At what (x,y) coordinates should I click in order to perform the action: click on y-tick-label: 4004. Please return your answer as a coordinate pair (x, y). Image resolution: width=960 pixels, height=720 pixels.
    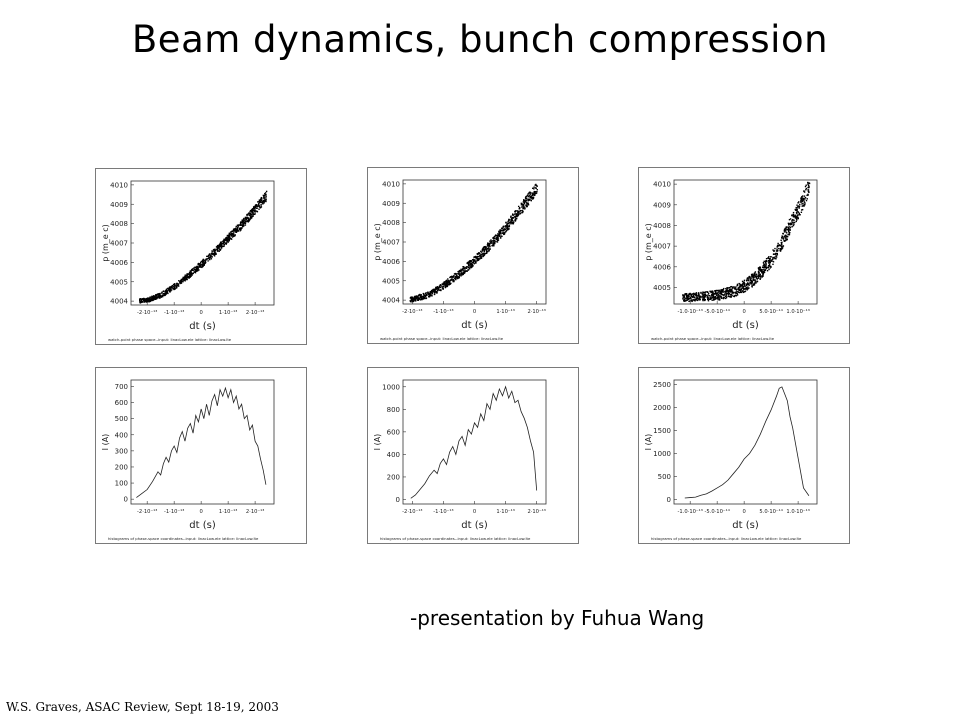
    Looking at the image, I should click on (119, 302).